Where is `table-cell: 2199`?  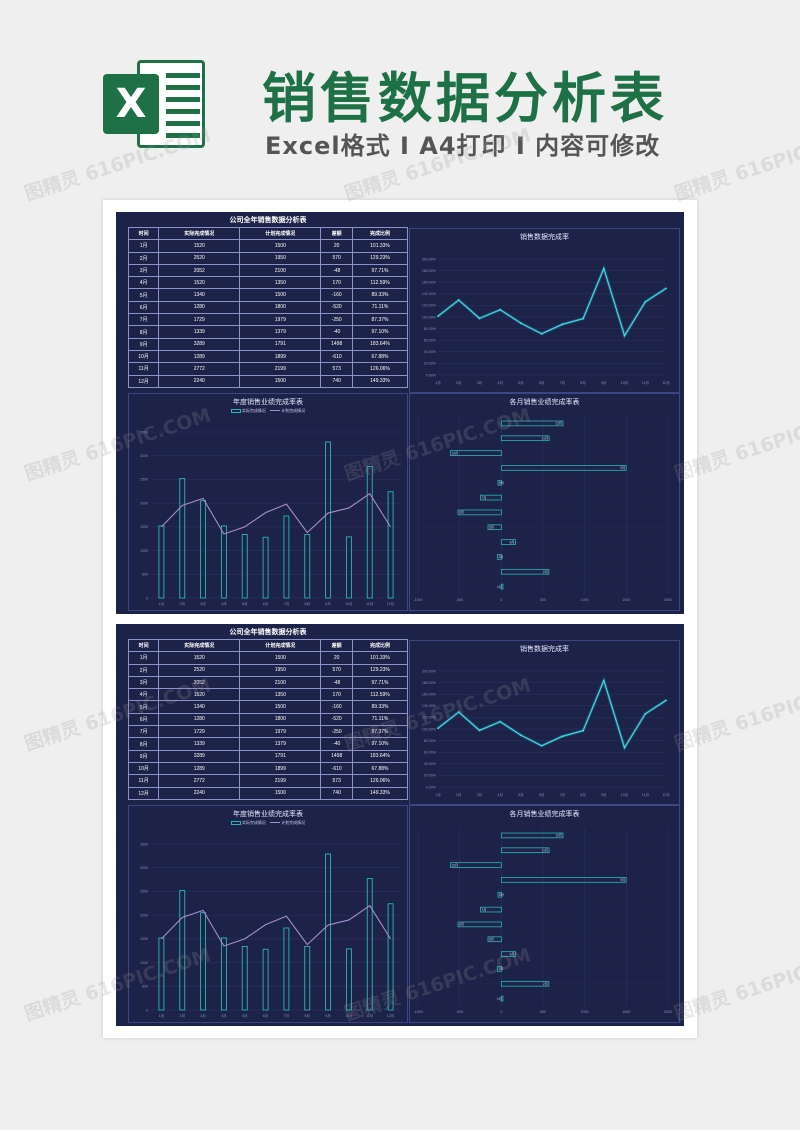
table-cell: 2199 is located at coordinates (280, 781).